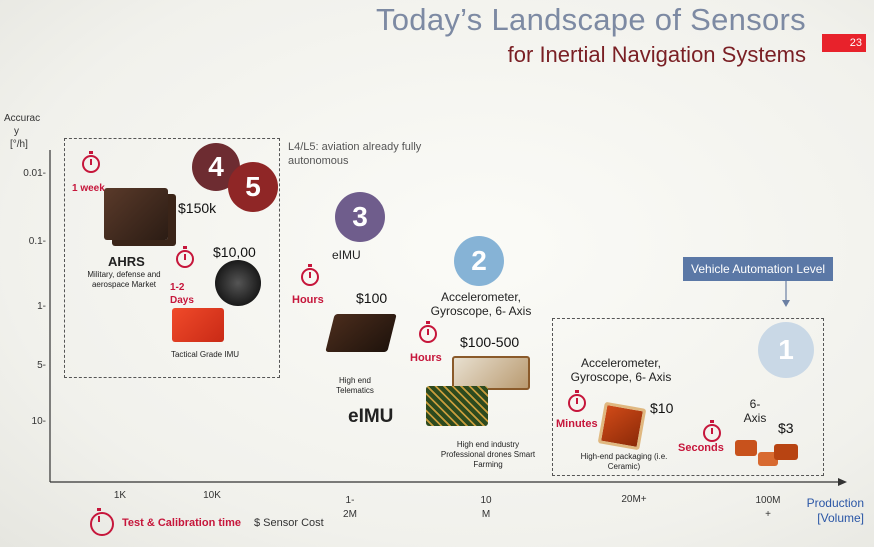 The image size is (874, 547). What do you see at coordinates (835, 503) in the screenshot?
I see `x-label-line-1: Production` at bounding box center [835, 503].